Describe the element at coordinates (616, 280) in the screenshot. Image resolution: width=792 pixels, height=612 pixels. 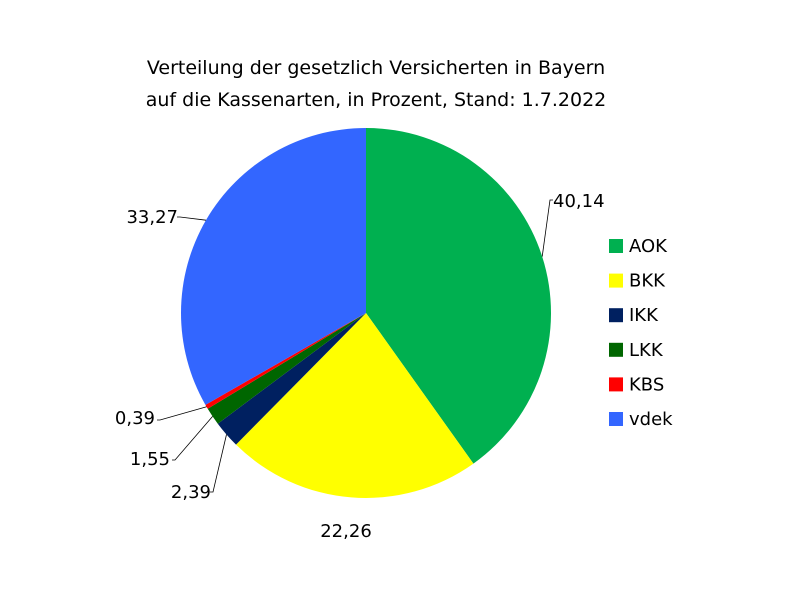
I see `legend-swatch-bkk` at that location.